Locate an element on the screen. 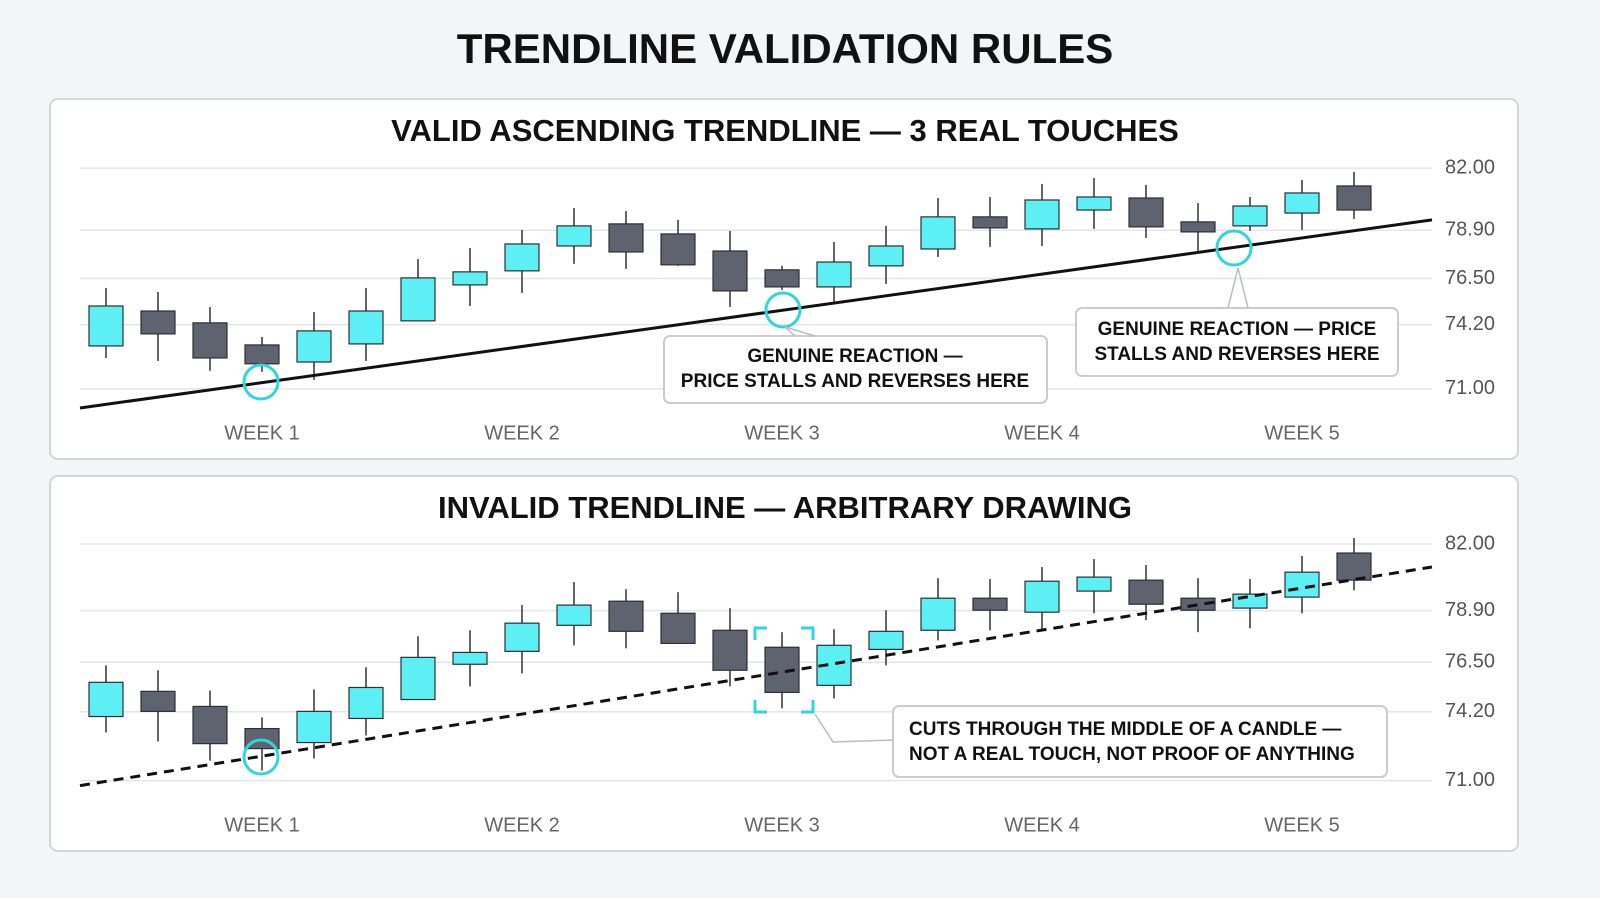  callout-text: PRICE STALLS AND REVERSES HERE is located at coordinates (855, 381).